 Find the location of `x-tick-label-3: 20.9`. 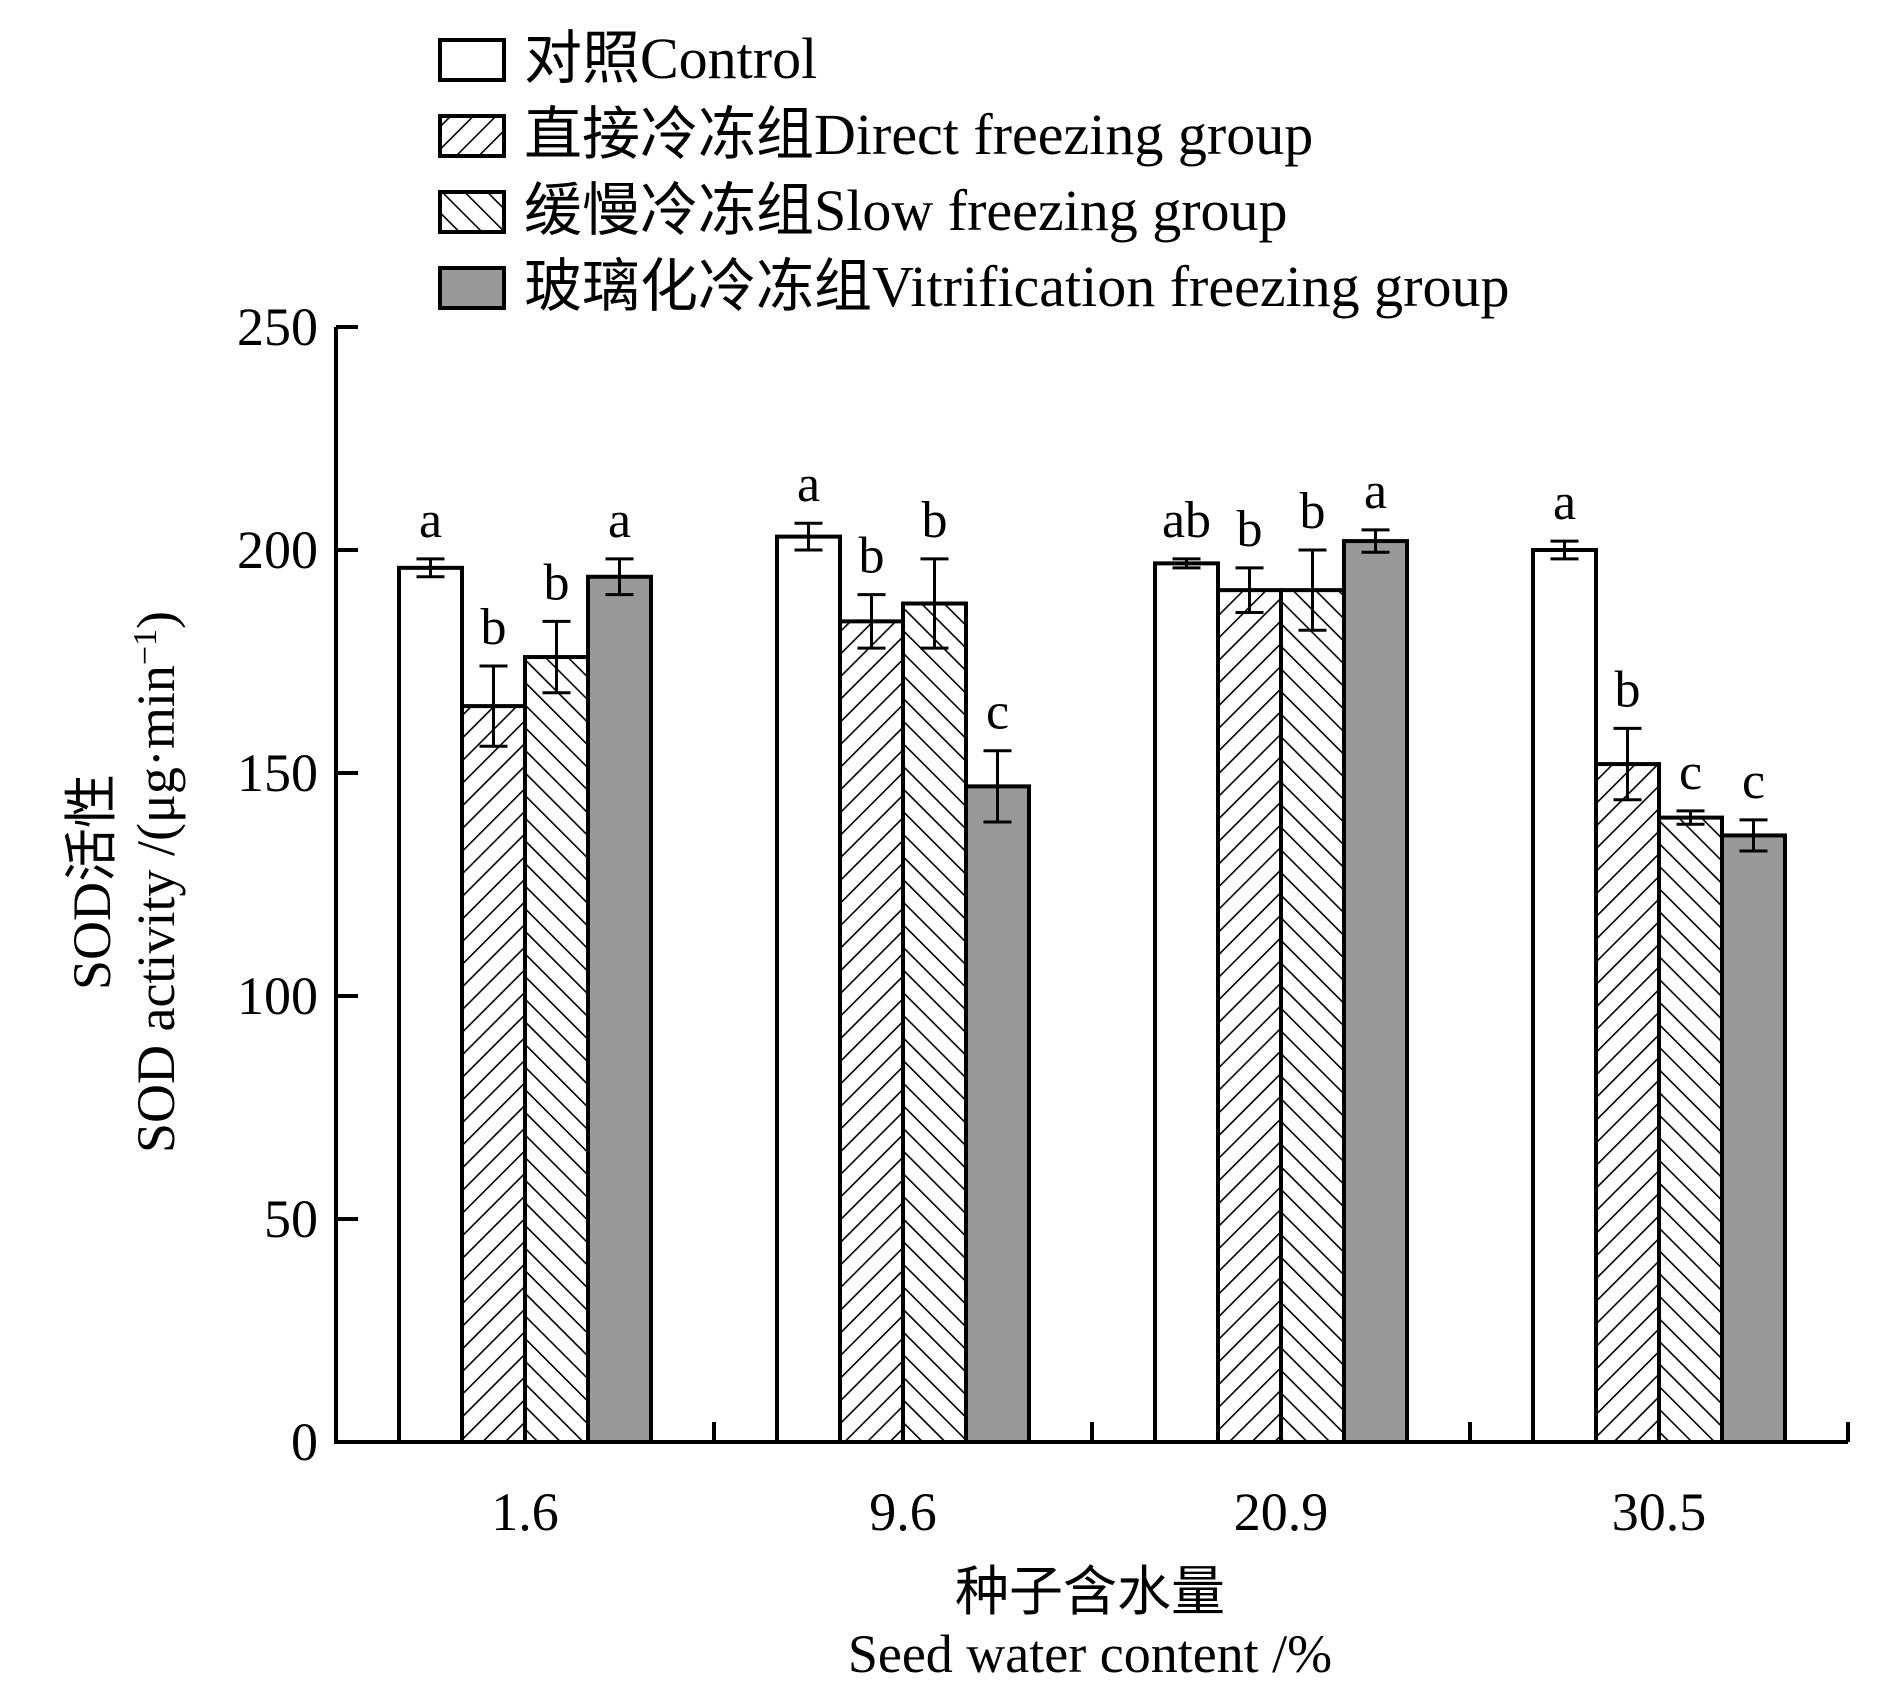

x-tick-label-3: 20.9 is located at coordinates (1281, 1512).